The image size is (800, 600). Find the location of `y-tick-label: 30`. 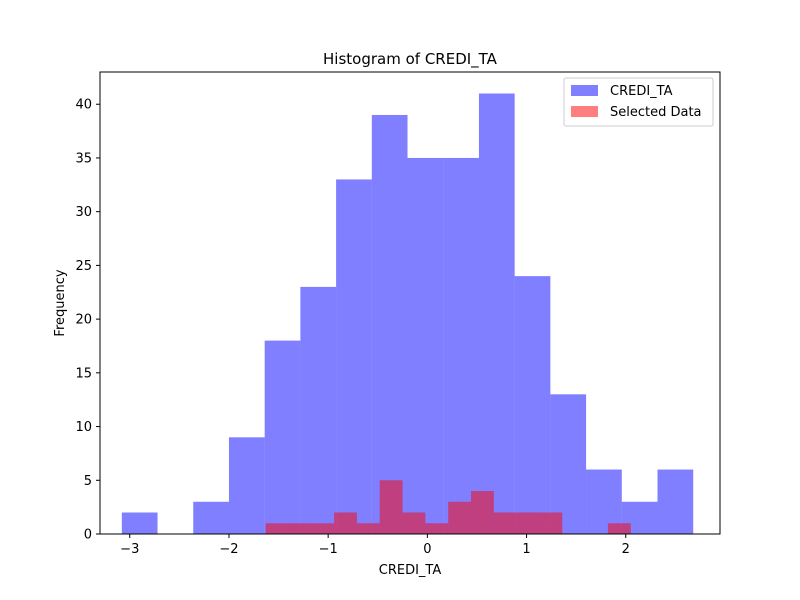

y-tick-label: 30 is located at coordinates (83, 212).